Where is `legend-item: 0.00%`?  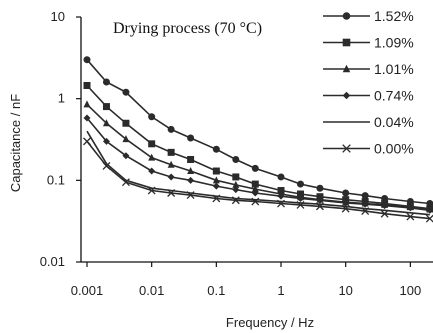
legend-item: 0.00% is located at coordinates (368, 149).